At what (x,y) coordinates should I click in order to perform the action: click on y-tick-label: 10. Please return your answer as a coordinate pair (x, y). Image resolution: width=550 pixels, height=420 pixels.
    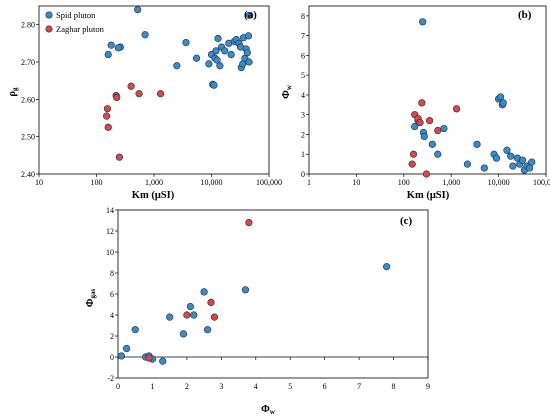
    Looking at the image, I should click on (110, 252).